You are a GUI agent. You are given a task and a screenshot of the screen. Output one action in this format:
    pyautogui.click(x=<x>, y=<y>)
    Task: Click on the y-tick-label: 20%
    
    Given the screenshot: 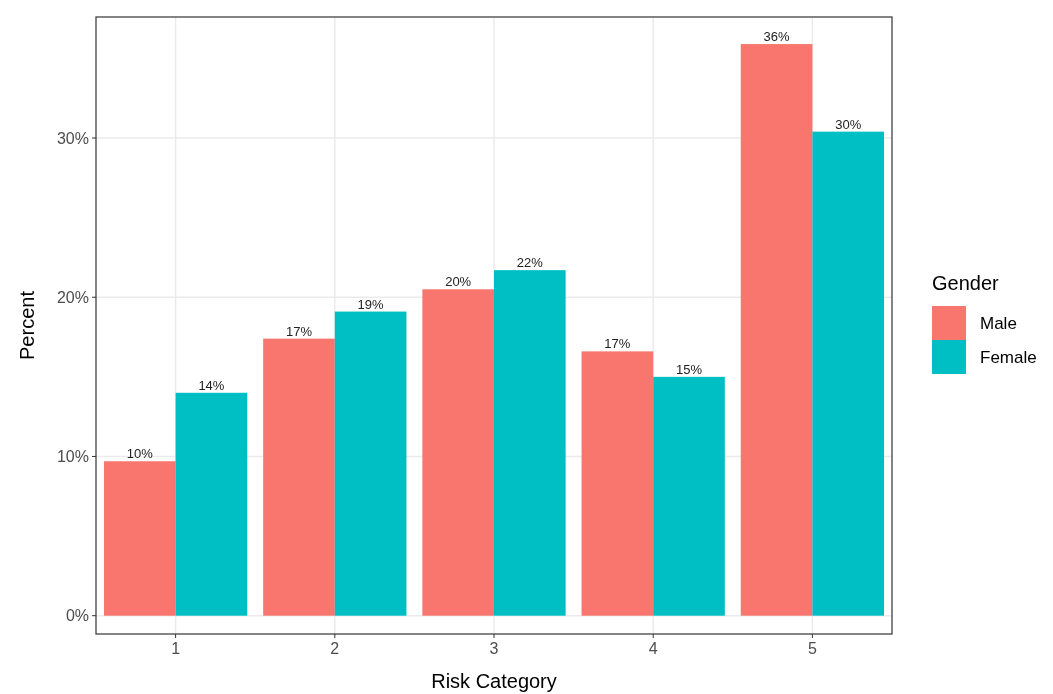 What is the action you would take?
    pyautogui.click(x=72, y=297)
    